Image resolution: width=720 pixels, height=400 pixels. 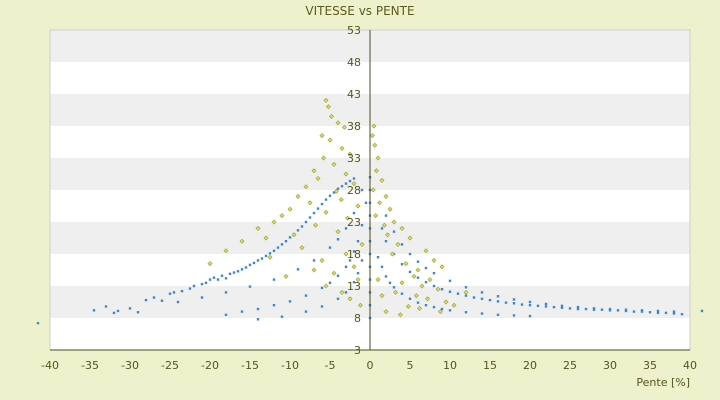 I want to click on y-tick-label: 38, so click(x=354, y=126).